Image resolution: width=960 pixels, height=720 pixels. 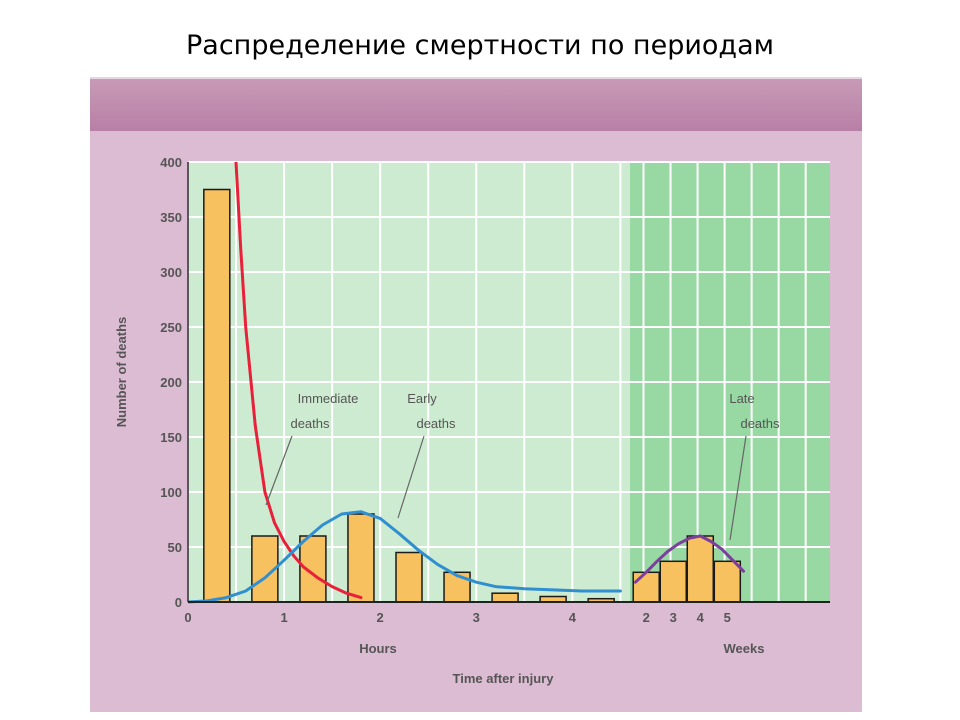 What do you see at coordinates (673, 617) in the screenshot?
I see `x-tick-label-weeks: 3` at bounding box center [673, 617].